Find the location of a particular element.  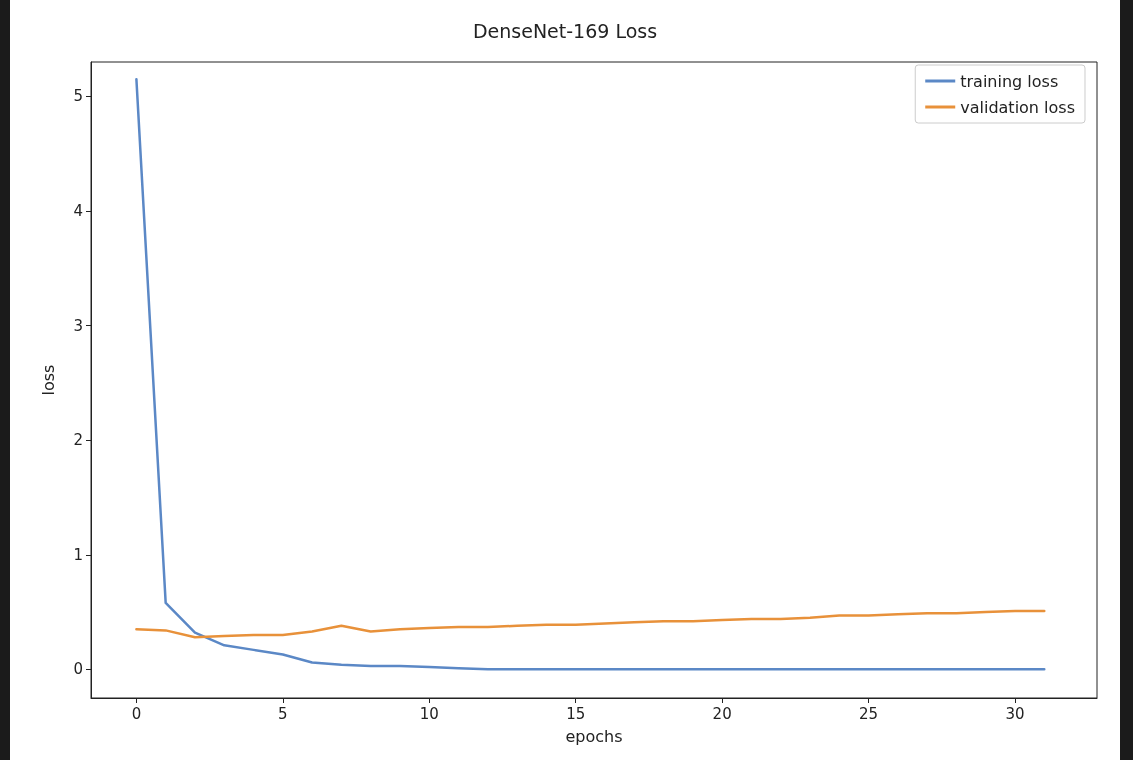

x-axis-title: epochs is located at coordinates (594, 736).